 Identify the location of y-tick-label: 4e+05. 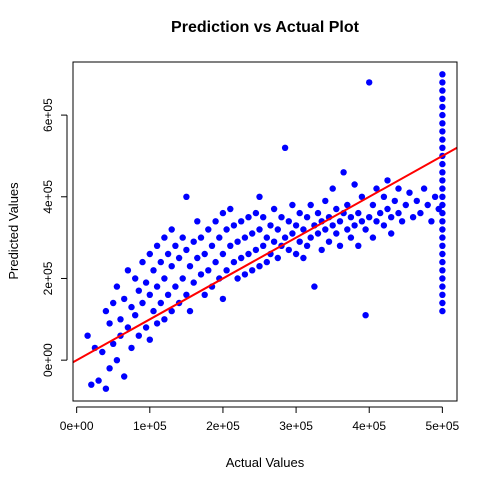
(48, 197).